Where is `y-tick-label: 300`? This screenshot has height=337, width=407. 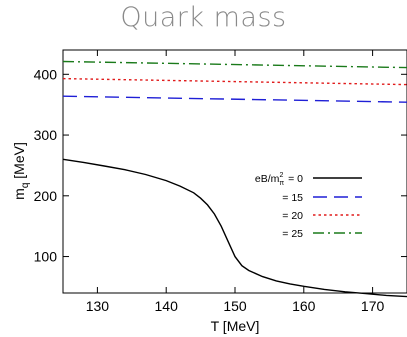
y-tick-label: 300 is located at coordinates (46, 135).